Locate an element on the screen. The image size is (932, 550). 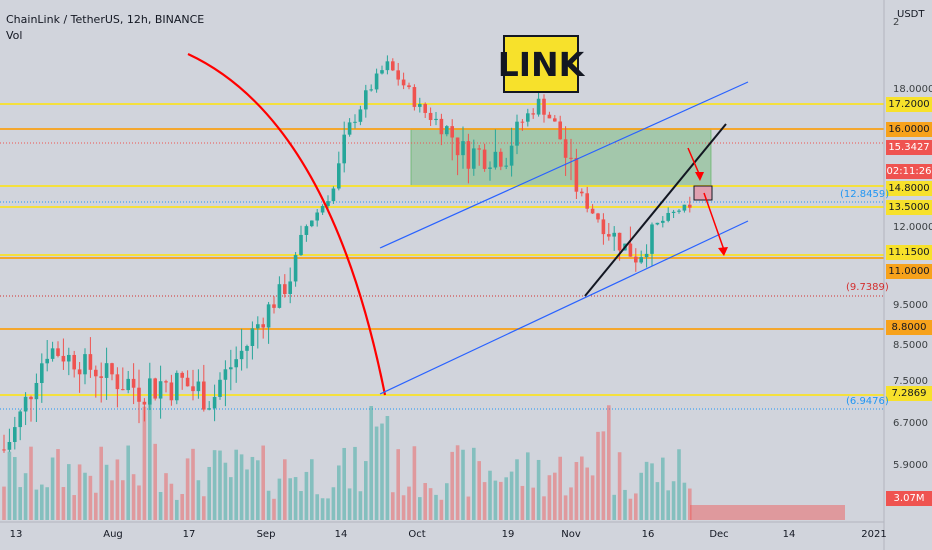
forecast-arrowhead is located at coordinates (723, 251).